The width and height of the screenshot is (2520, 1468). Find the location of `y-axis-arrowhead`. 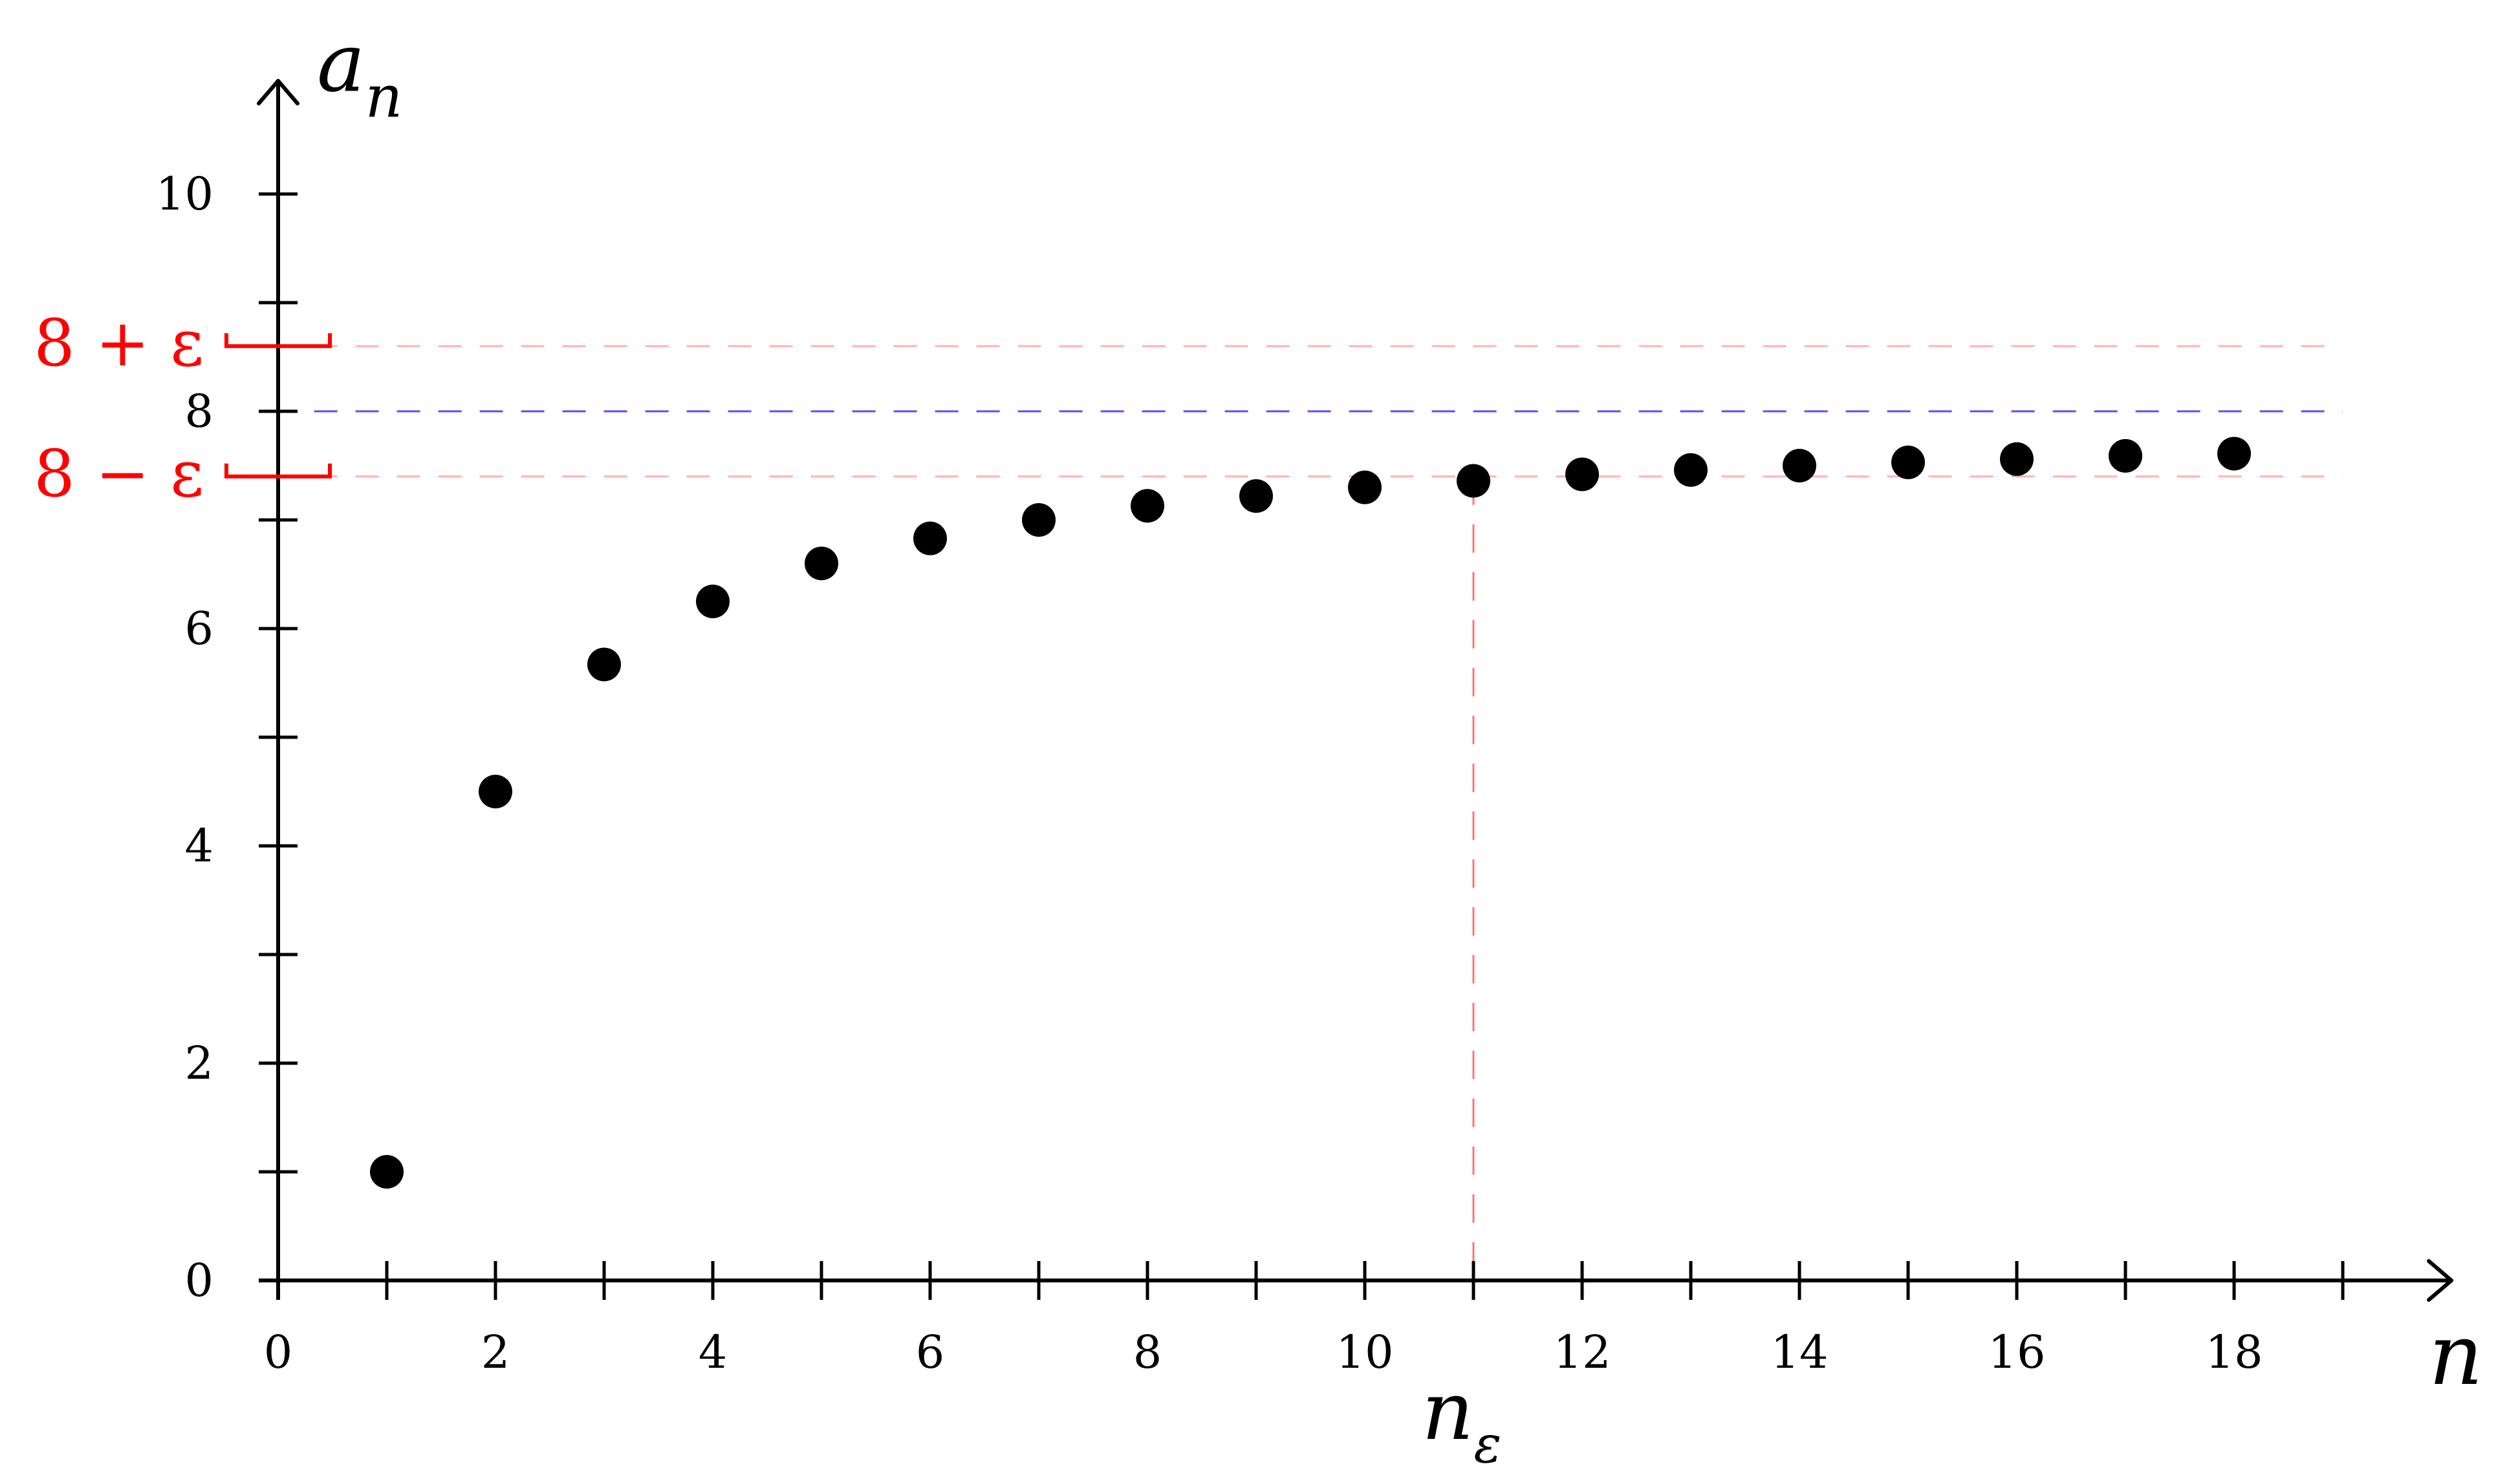

y-axis-arrowhead is located at coordinates (278, 92).